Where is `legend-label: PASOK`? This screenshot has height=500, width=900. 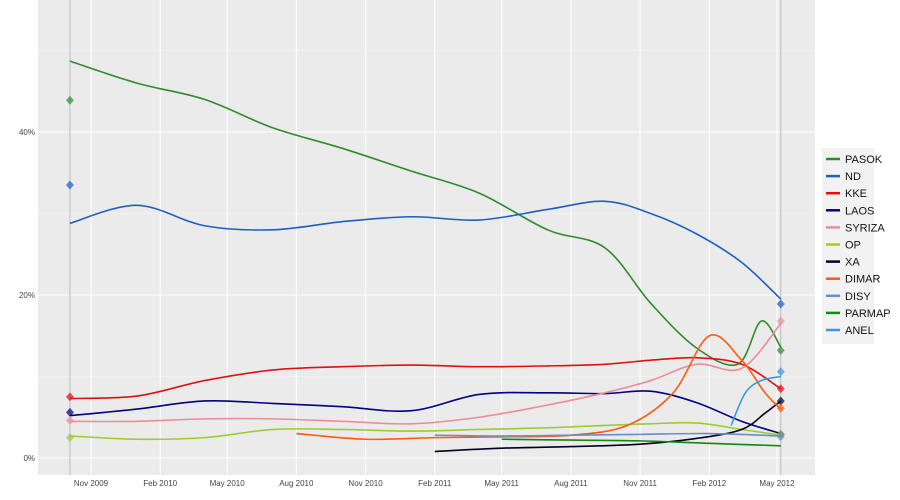 legend-label: PASOK is located at coordinates (864, 160).